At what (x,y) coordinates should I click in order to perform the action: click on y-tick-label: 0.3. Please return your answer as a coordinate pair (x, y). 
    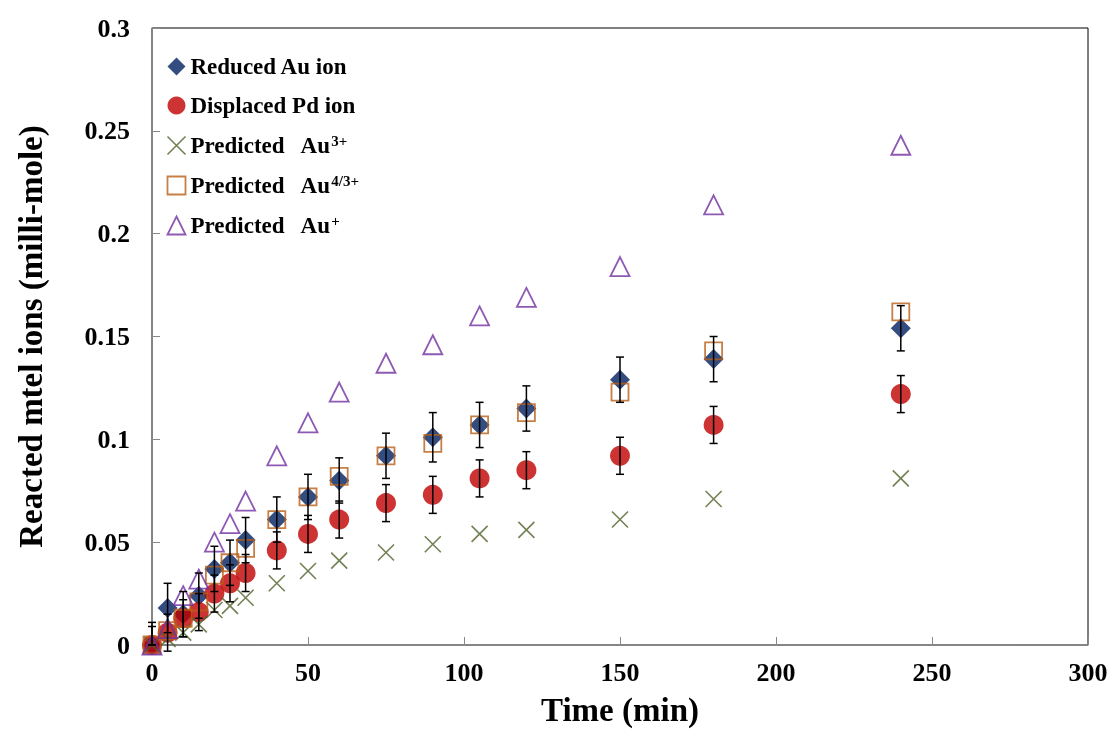
    Looking at the image, I should click on (113, 28).